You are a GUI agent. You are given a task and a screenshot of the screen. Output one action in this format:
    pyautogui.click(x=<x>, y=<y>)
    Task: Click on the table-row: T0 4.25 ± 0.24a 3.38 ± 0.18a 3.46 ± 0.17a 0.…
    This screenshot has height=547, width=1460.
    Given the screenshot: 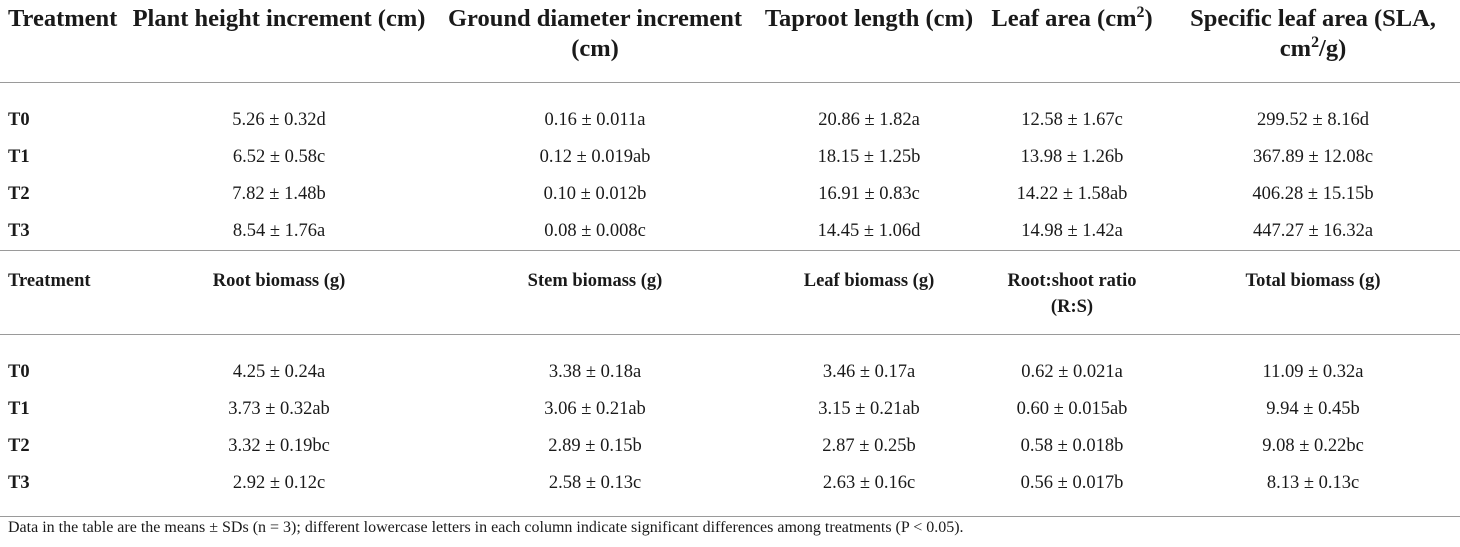 What is the action you would take?
    pyautogui.click(x=730, y=372)
    